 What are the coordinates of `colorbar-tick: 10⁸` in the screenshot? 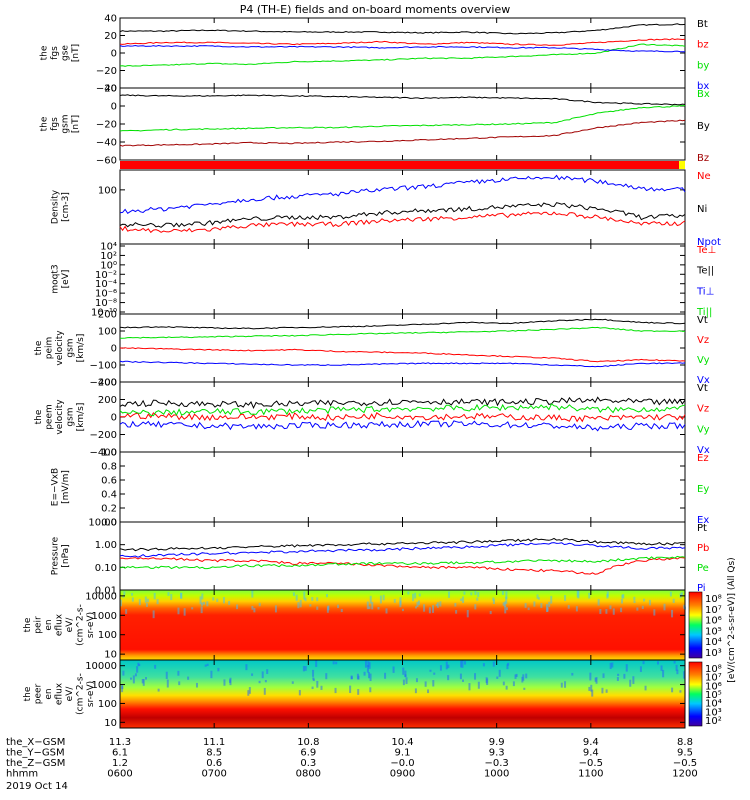 It's located at (713, 599).